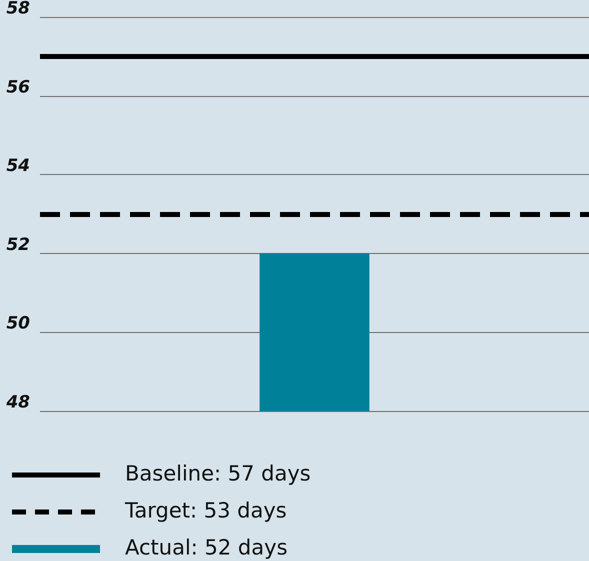  What do you see at coordinates (18, 9) in the screenshot?
I see `y-tick-label: 58` at bounding box center [18, 9].